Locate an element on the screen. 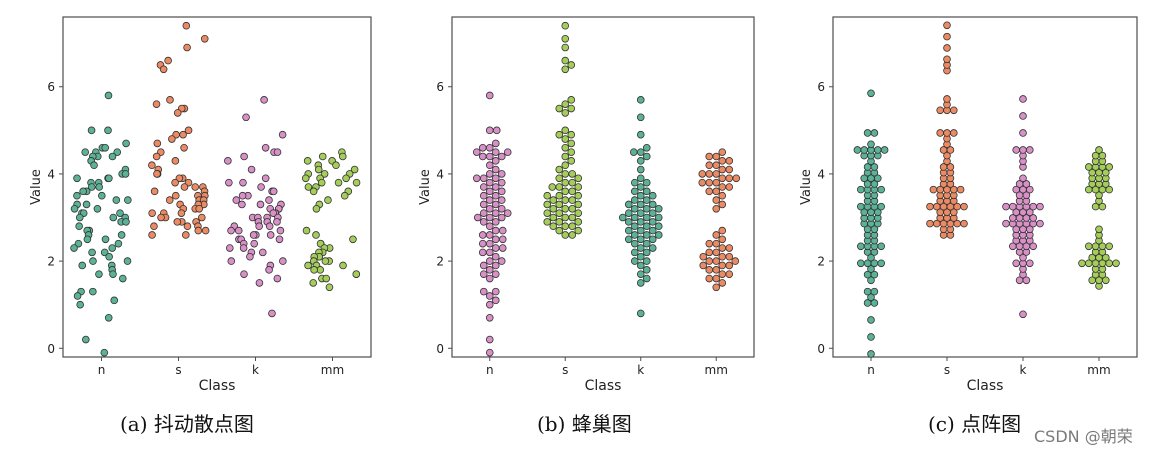 Image resolution: width=1163 pixels, height=456 pixels. caption-b: (b) 蜂巢图 is located at coordinates (584, 424).